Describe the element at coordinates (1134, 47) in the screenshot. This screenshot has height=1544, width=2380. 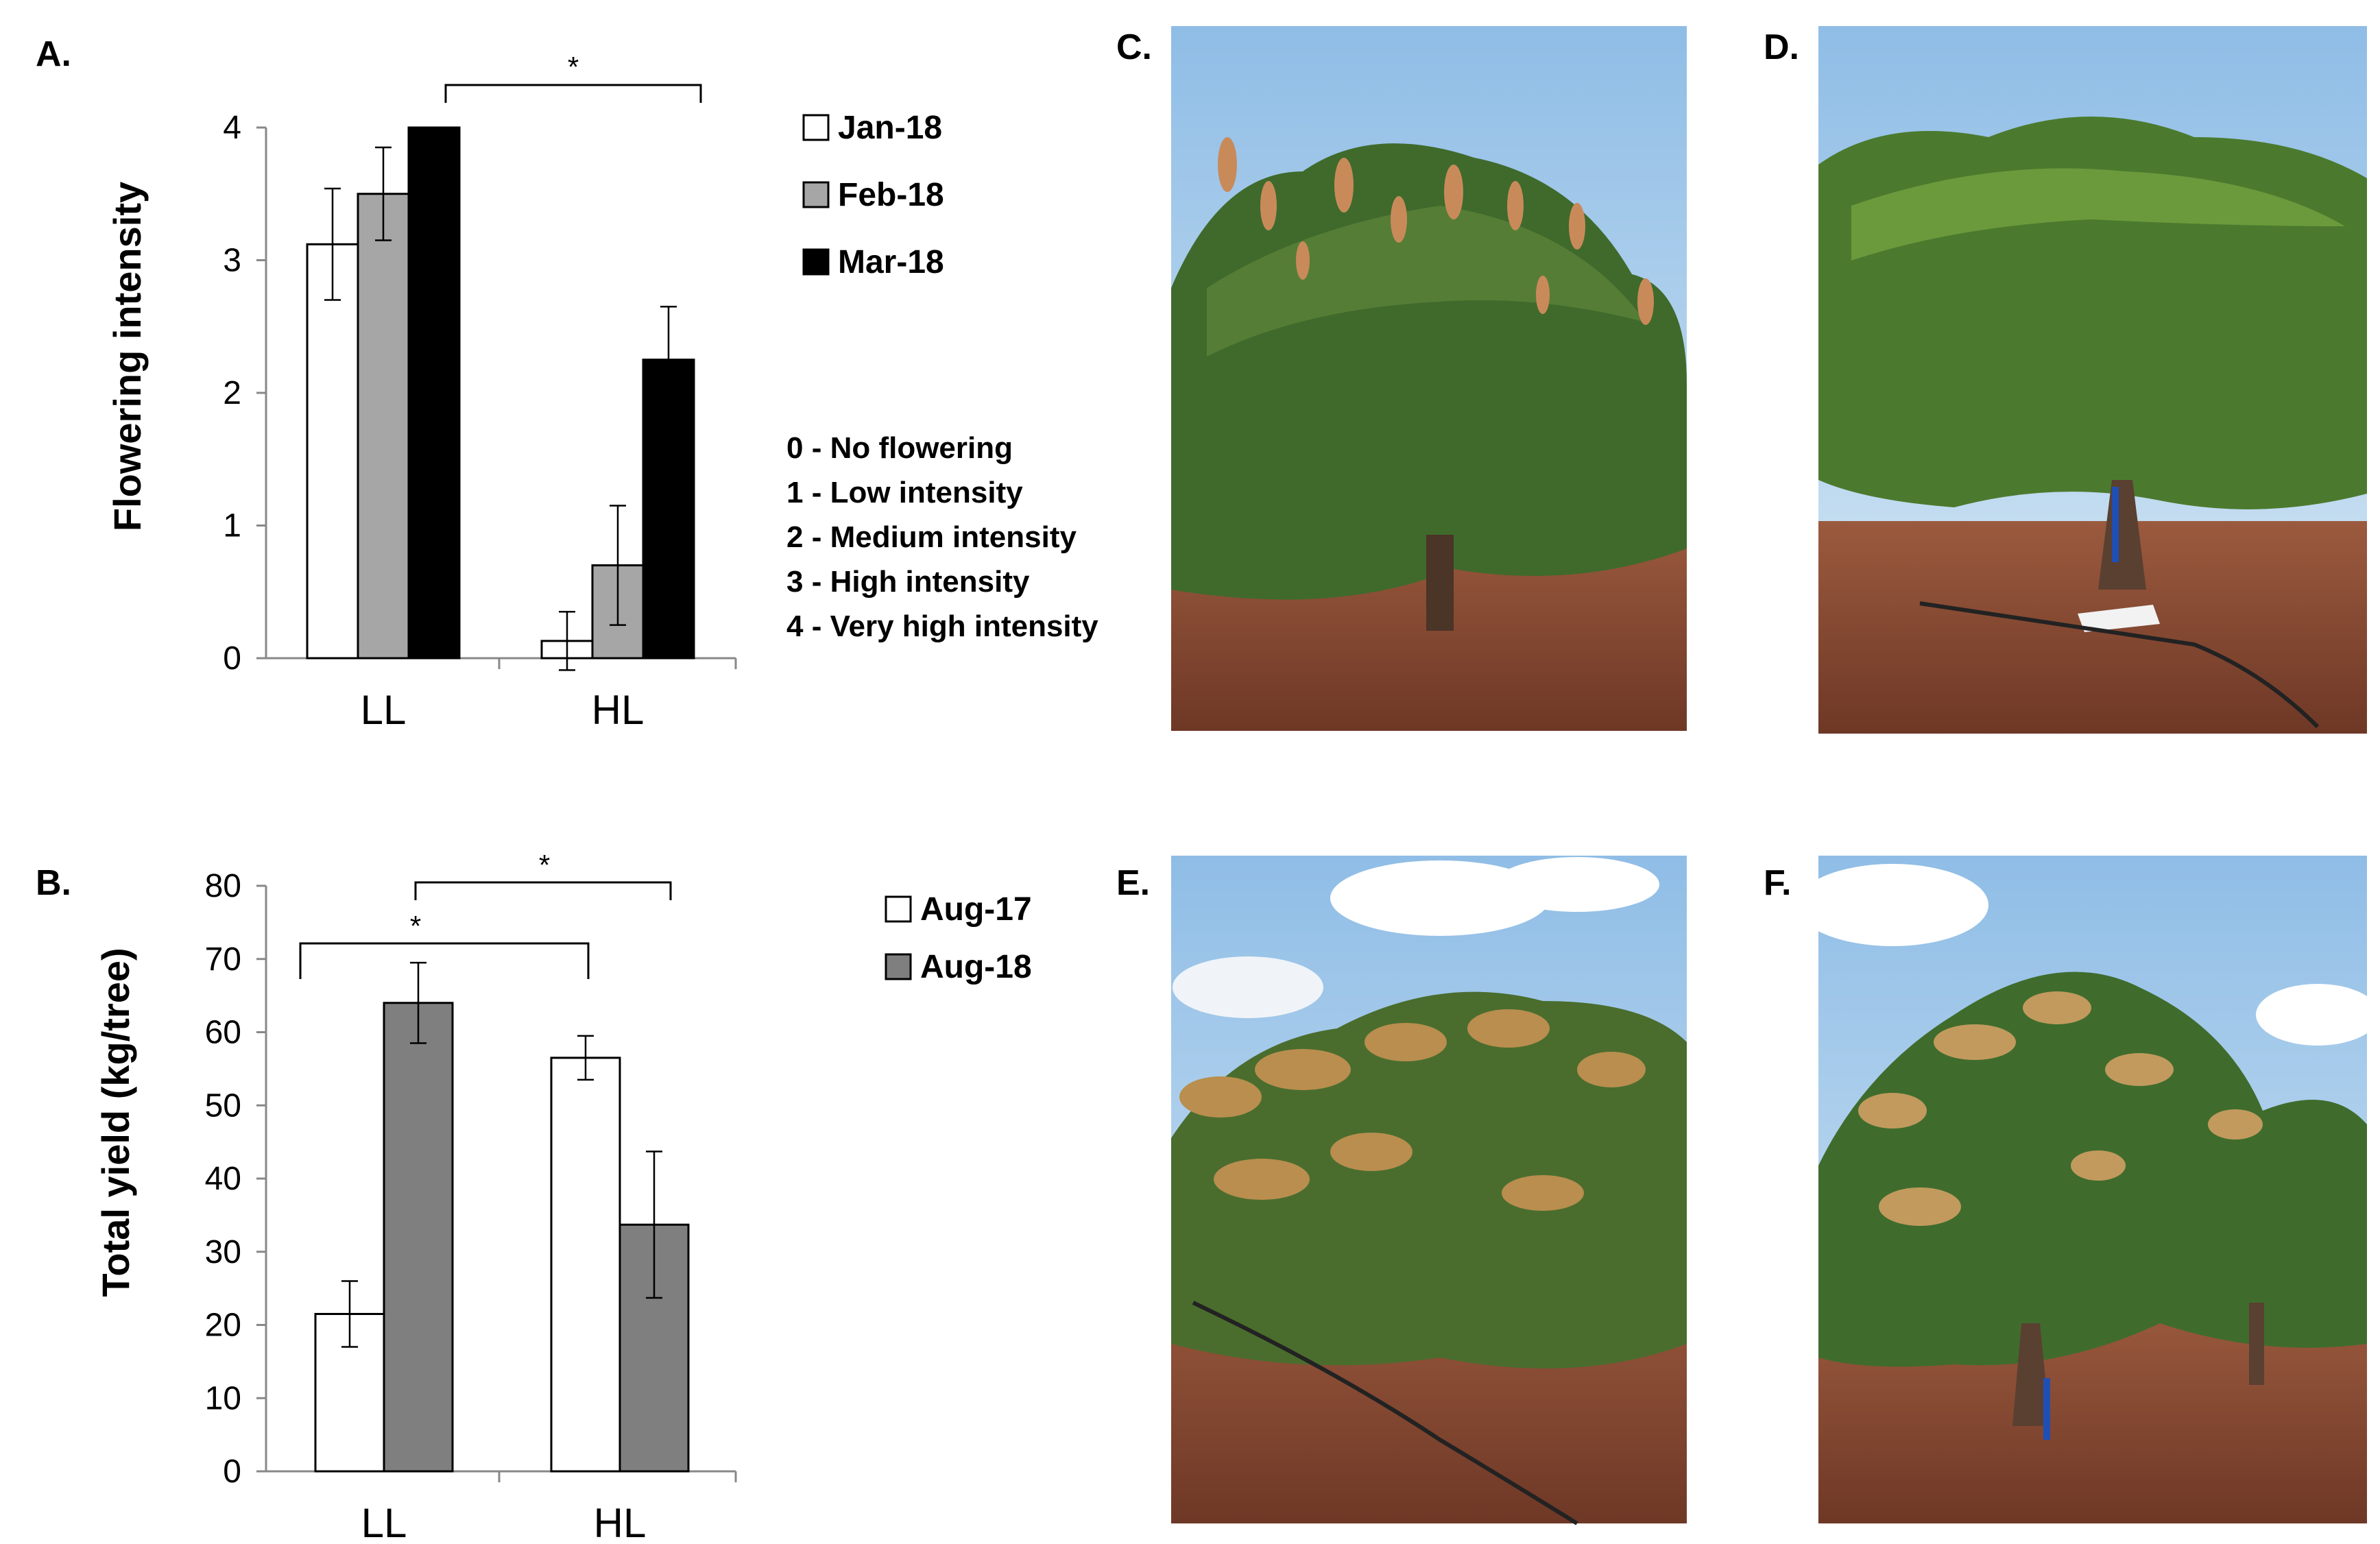
I see `panel-label-c: C.` at that location.